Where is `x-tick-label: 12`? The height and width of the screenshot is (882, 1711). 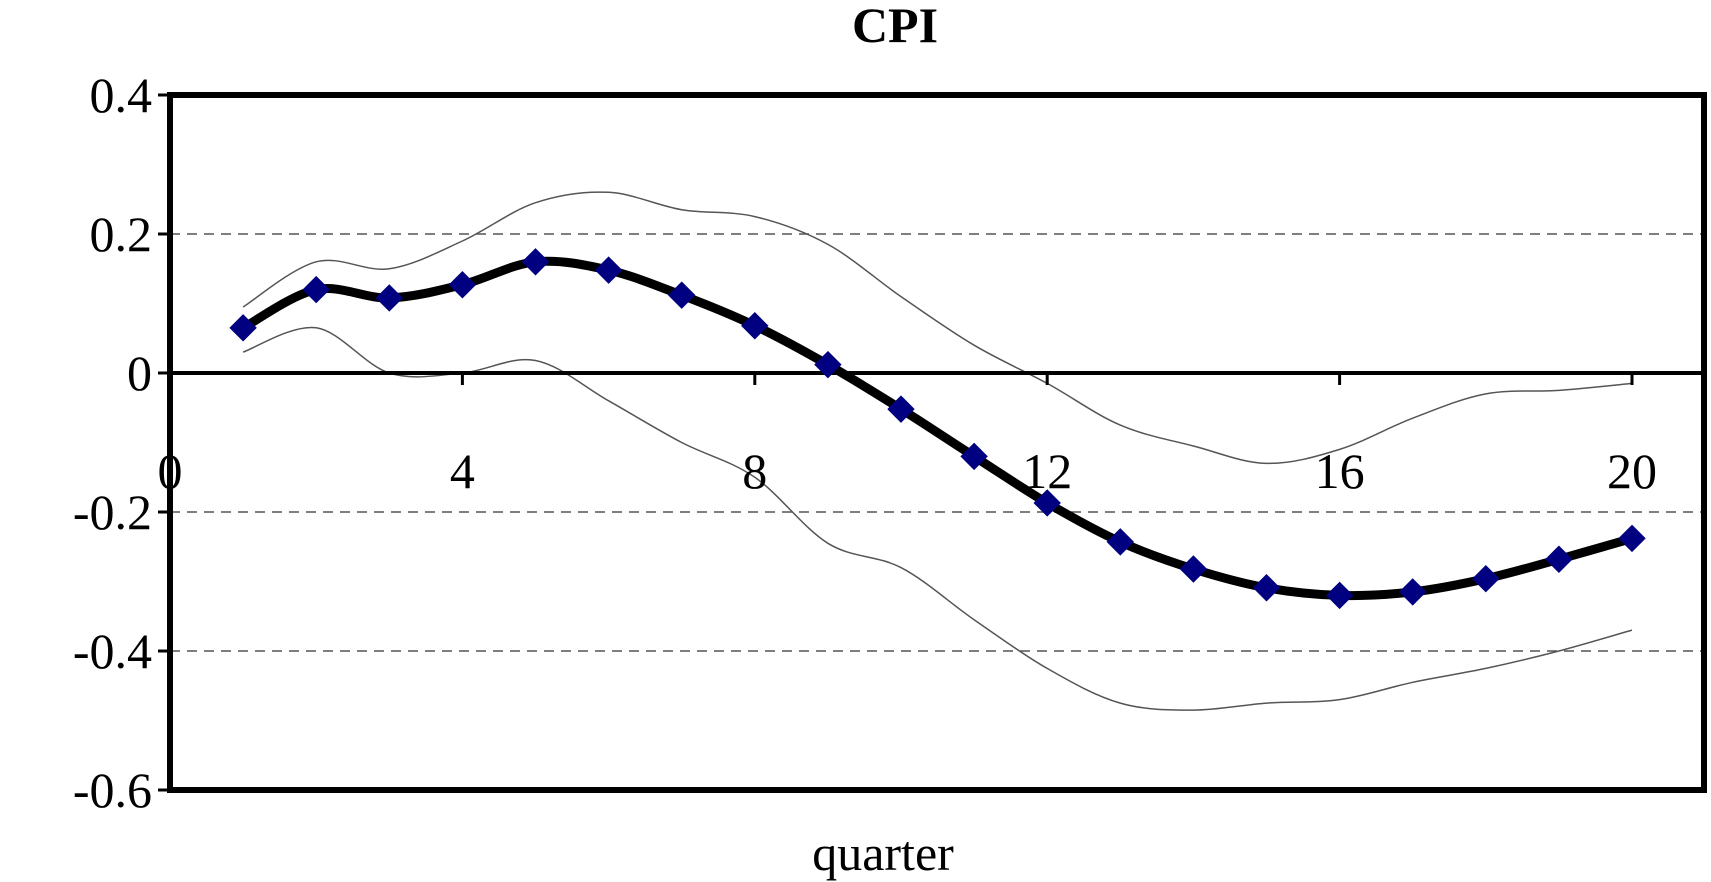 x-tick-label: 12 is located at coordinates (1047, 471).